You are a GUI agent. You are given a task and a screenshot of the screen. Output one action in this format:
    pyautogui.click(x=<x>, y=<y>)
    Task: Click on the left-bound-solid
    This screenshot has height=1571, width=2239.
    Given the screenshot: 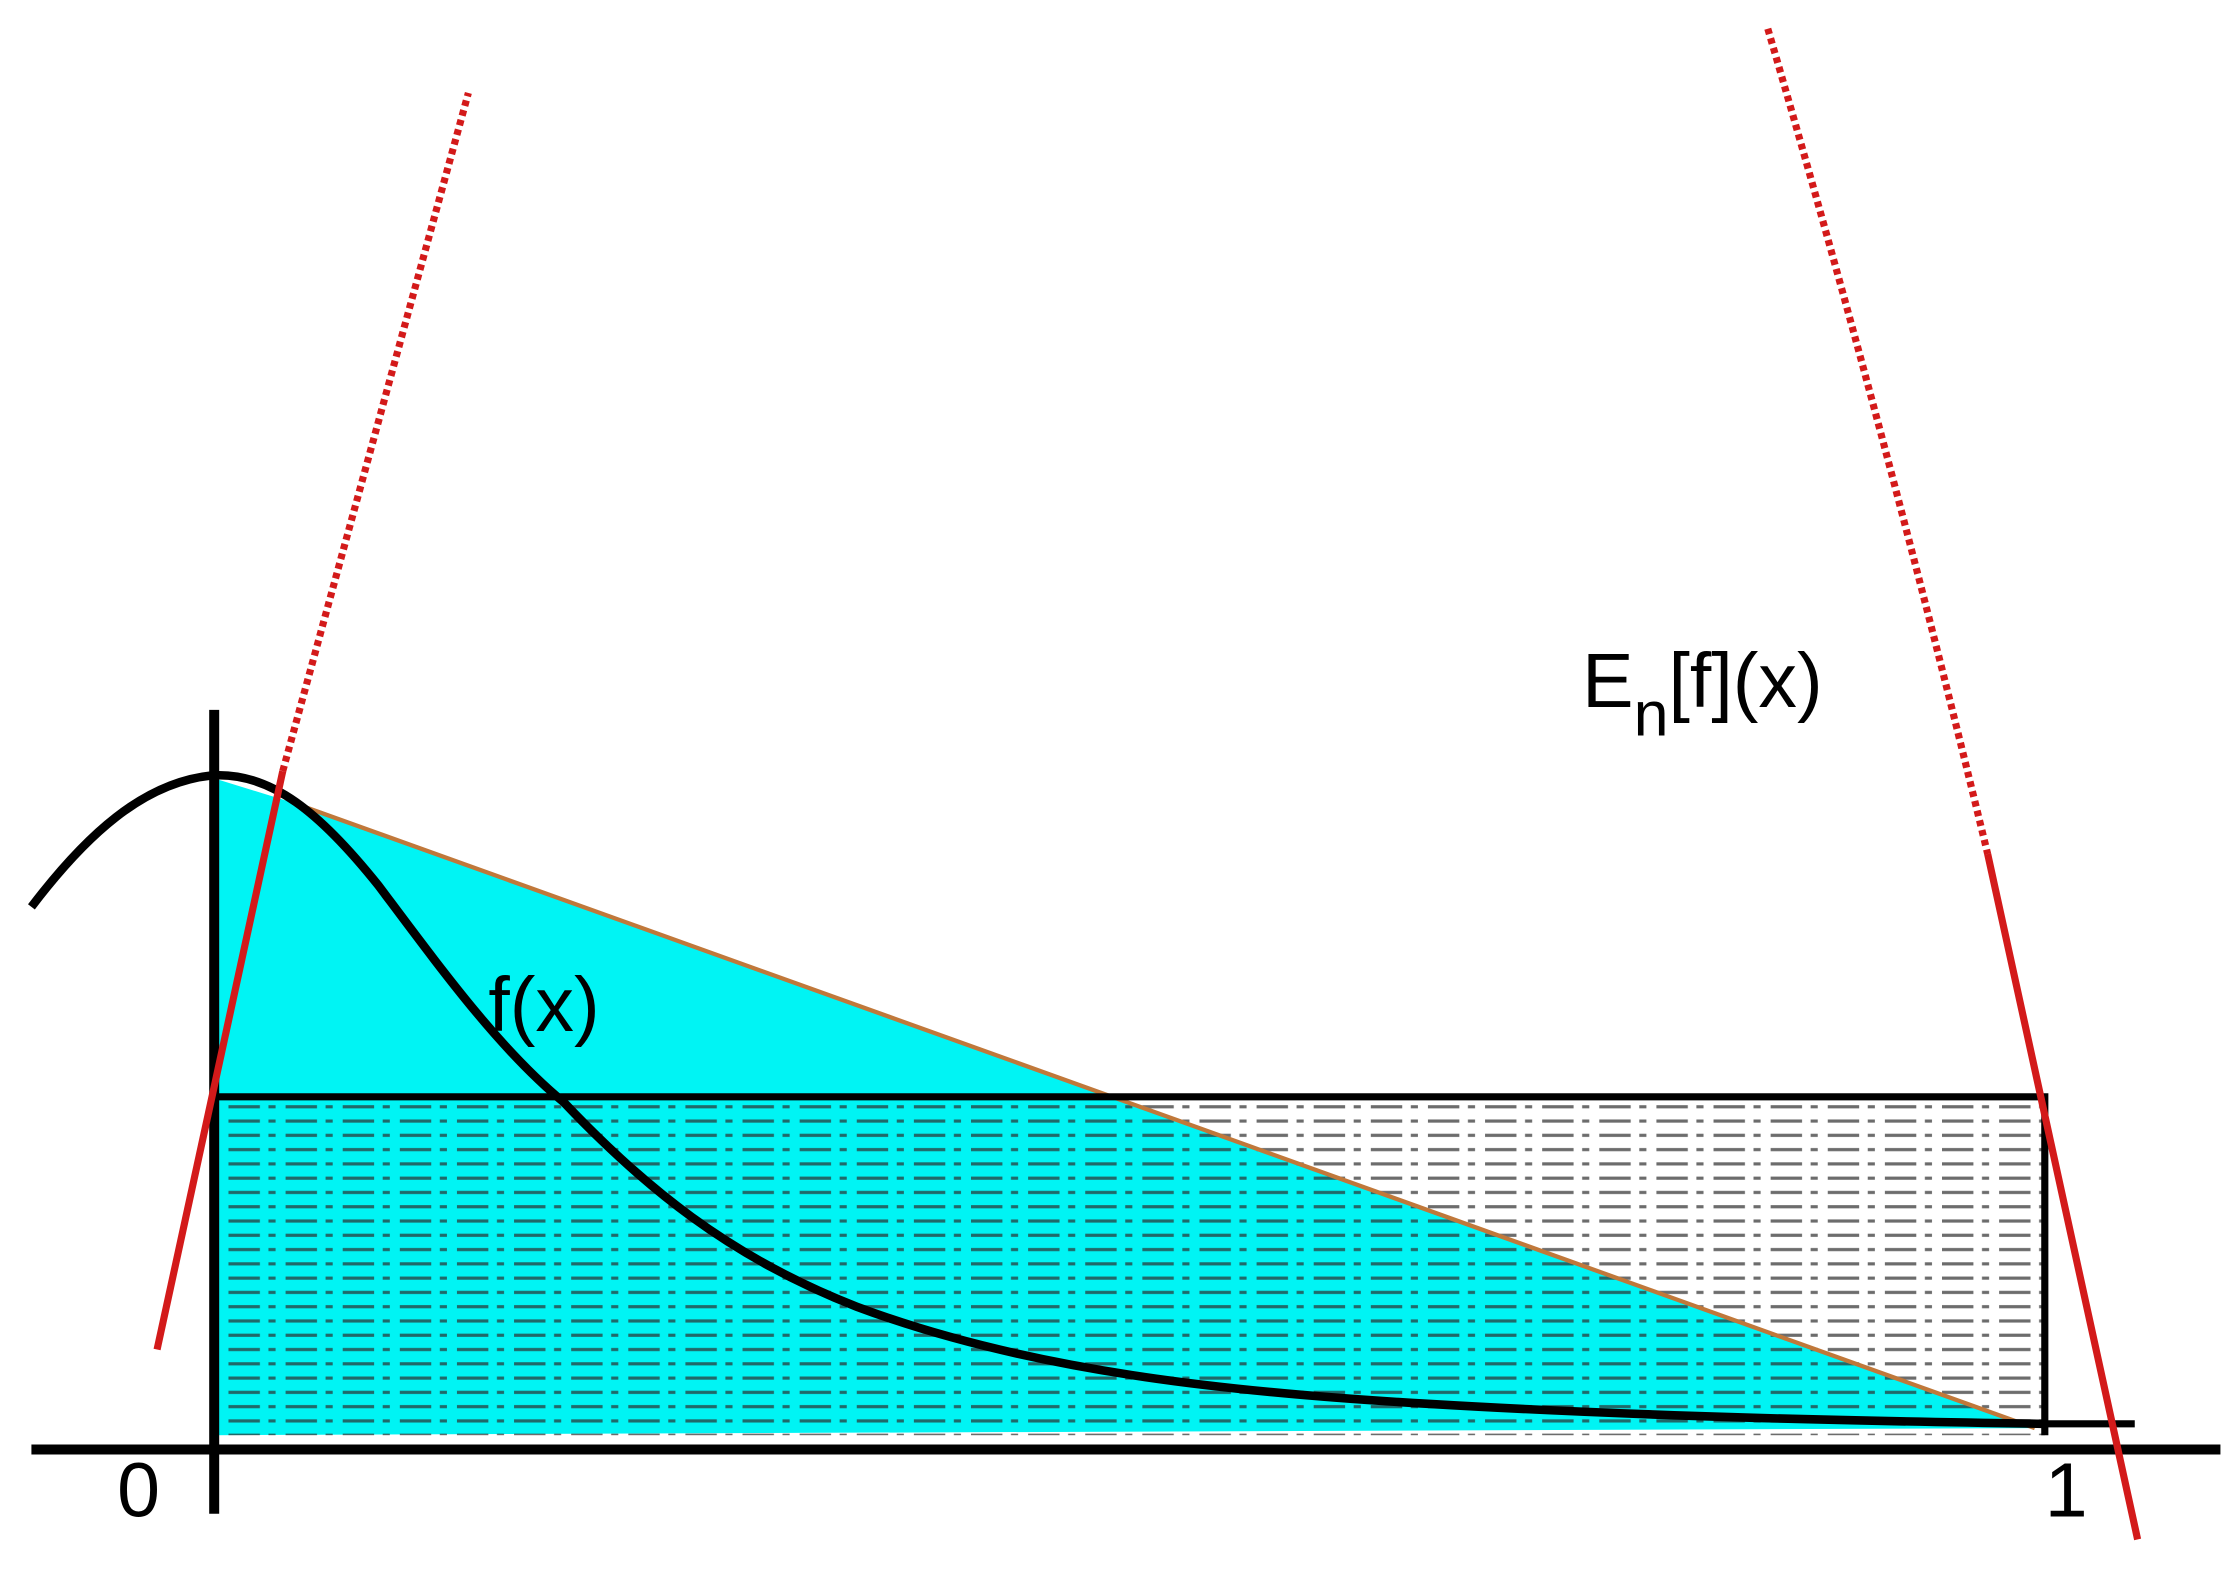 What is the action you would take?
    pyautogui.click(x=220, y=1060)
    